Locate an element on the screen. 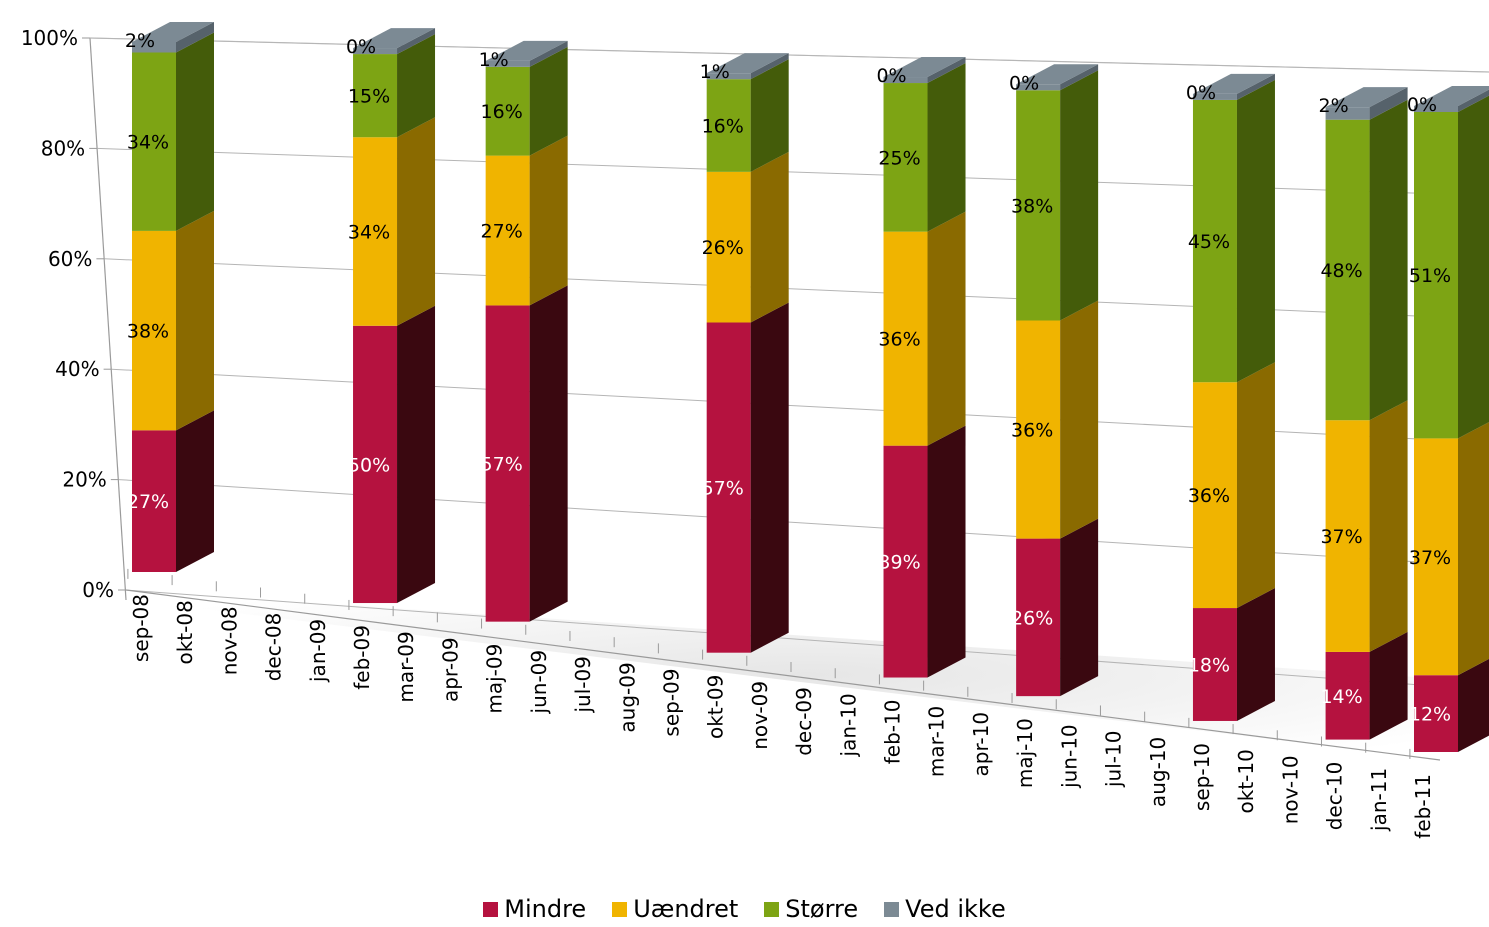 The image size is (1489, 927). data-label: 16% is located at coordinates (723, 127).